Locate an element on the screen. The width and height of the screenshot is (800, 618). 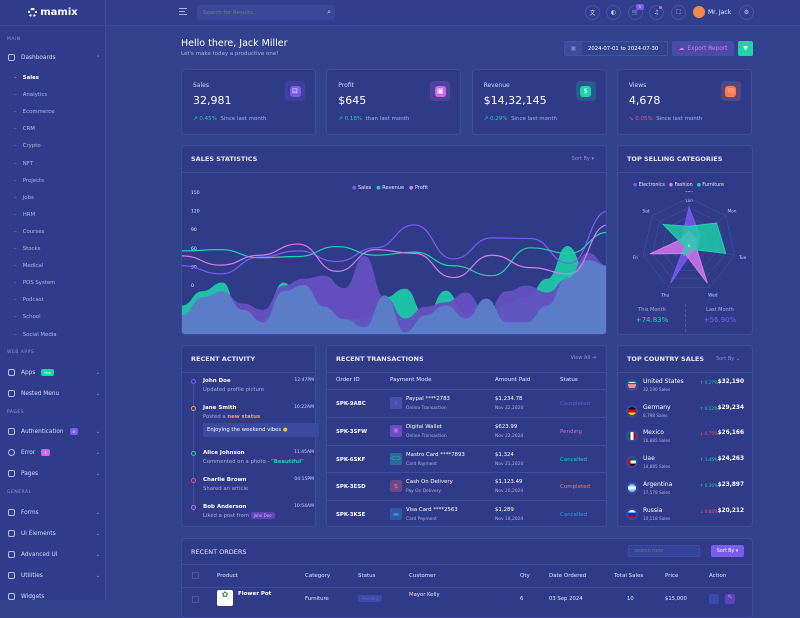
country-row: Germany 8,798 Sales ↑ 0.12% $29,234 is located at coordinates (685, 416).